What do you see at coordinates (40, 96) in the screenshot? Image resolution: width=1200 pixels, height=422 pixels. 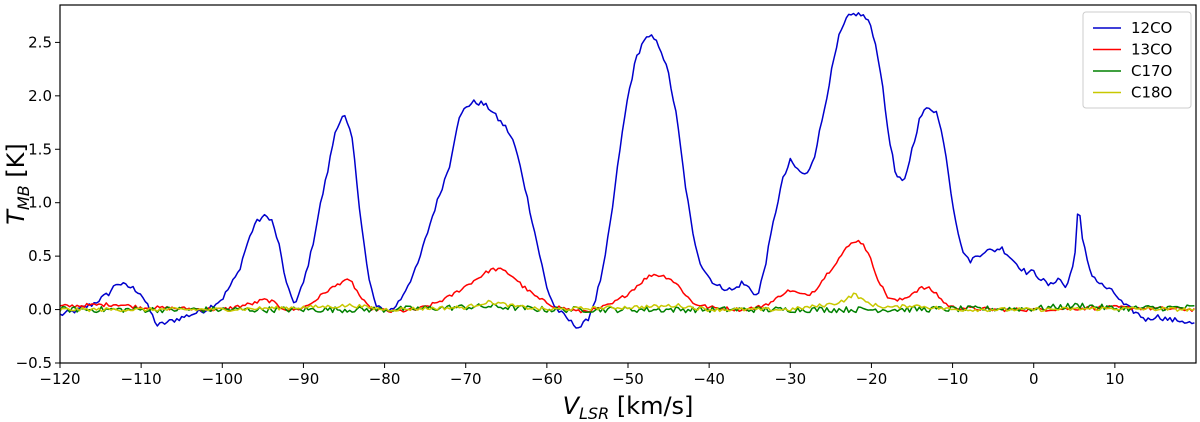 I see `y-tick-label: 2.0` at bounding box center [40, 96].